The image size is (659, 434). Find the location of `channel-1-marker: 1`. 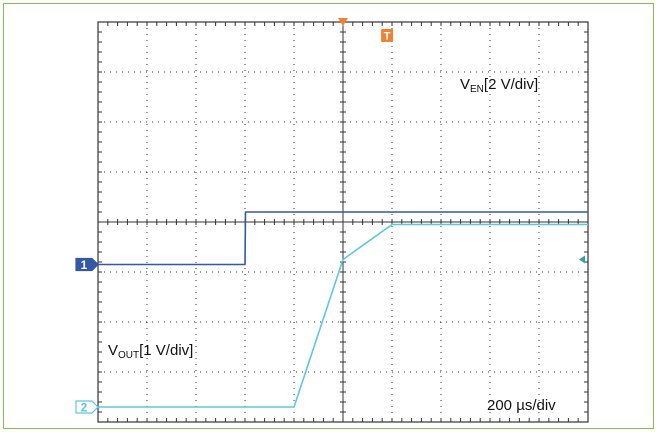

channel-1-marker: 1 is located at coordinates (87, 264).